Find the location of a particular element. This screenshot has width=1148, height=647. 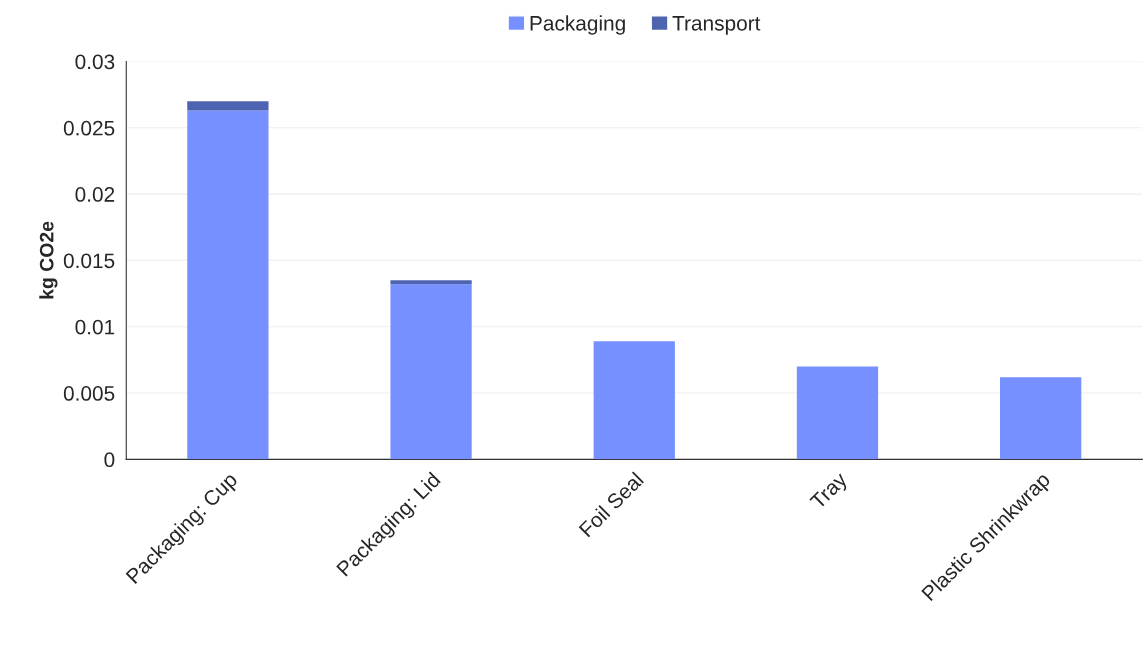

y-tick-label: 0.015 is located at coordinates (89, 261).